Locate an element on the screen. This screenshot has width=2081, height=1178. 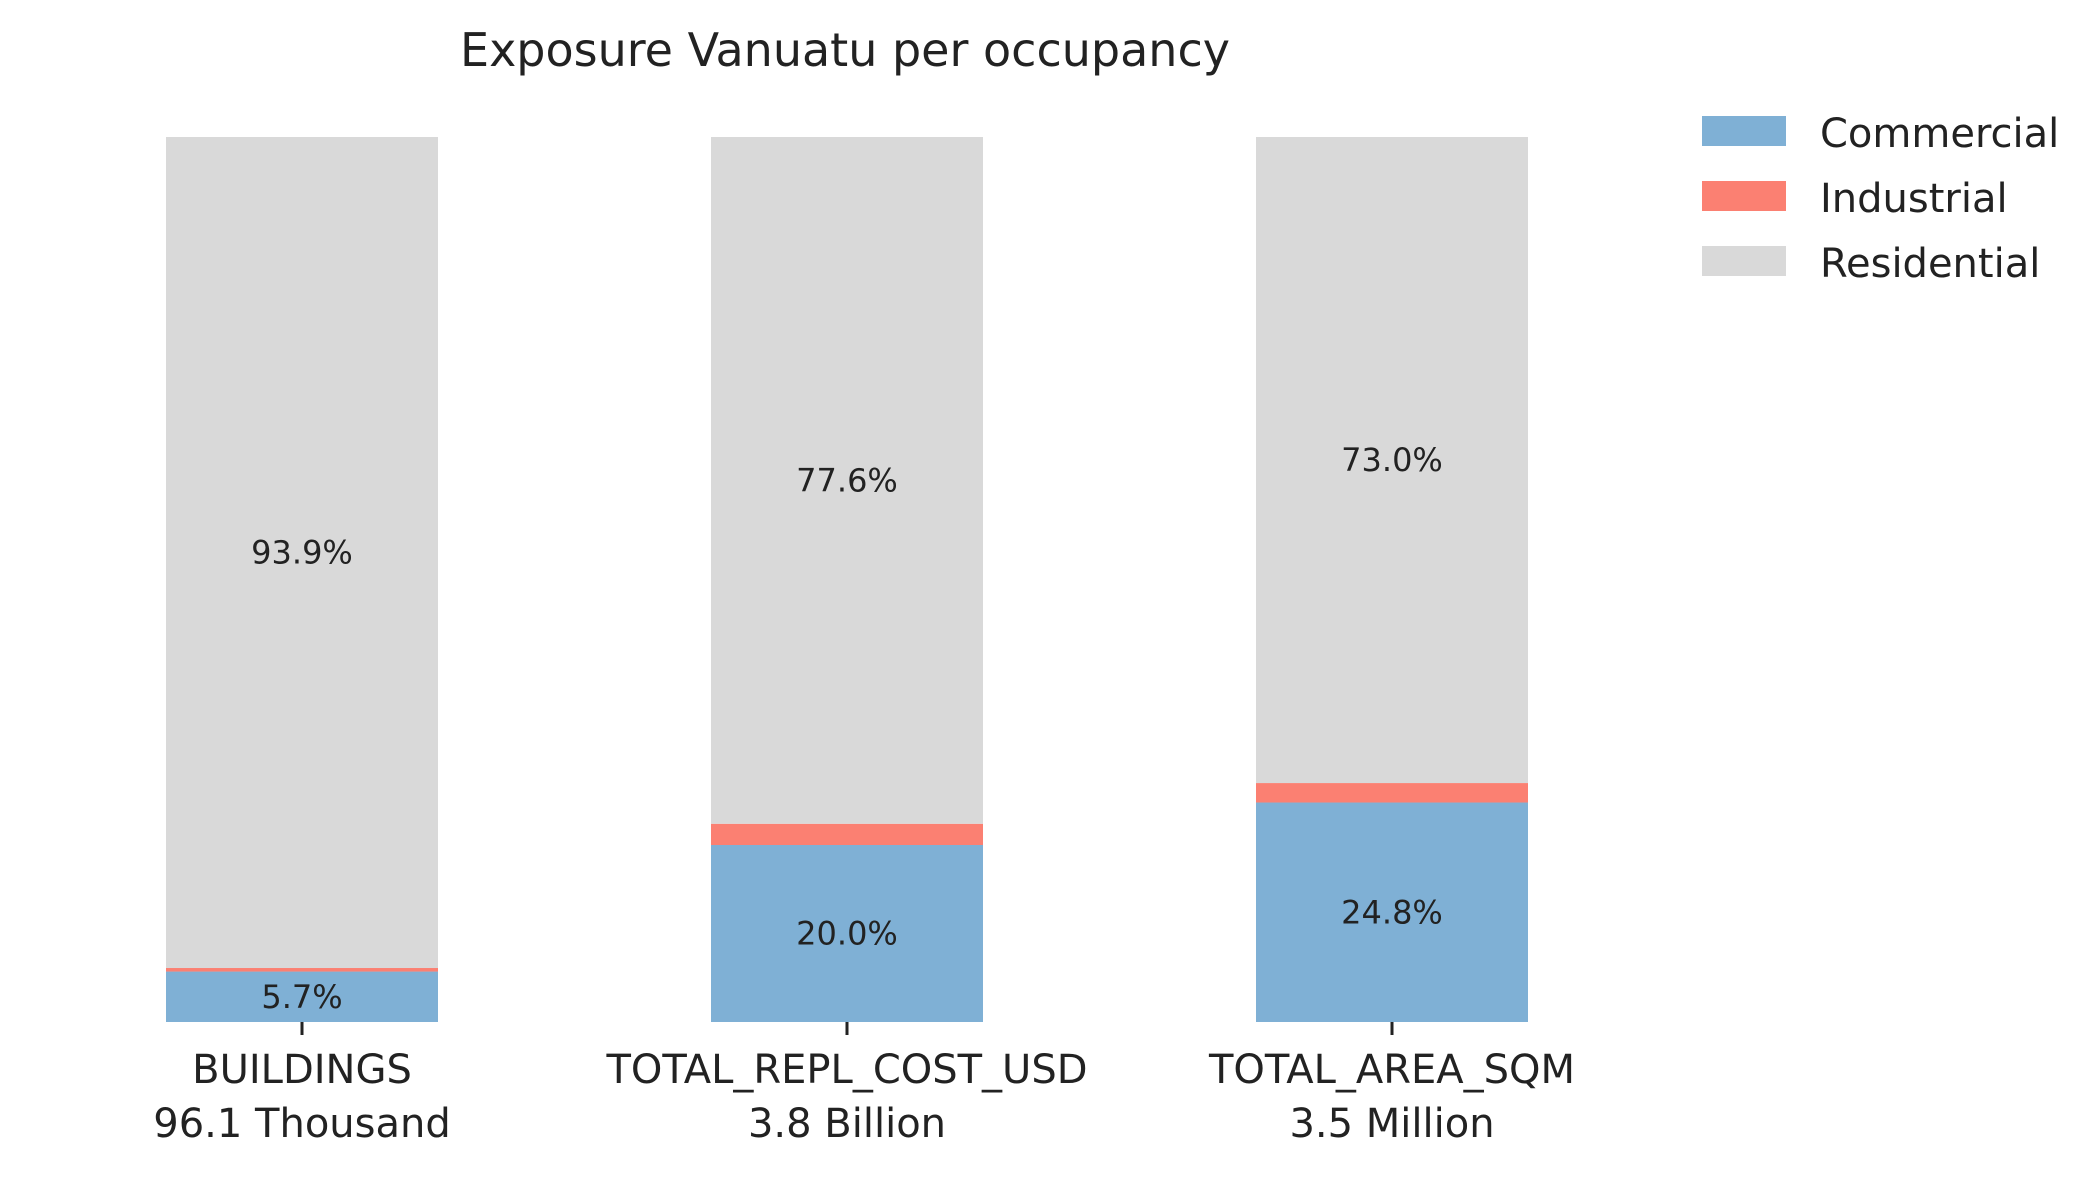
x-tick-label: TOTAL_AREA_SQM is located at coordinates (1391, 1070).